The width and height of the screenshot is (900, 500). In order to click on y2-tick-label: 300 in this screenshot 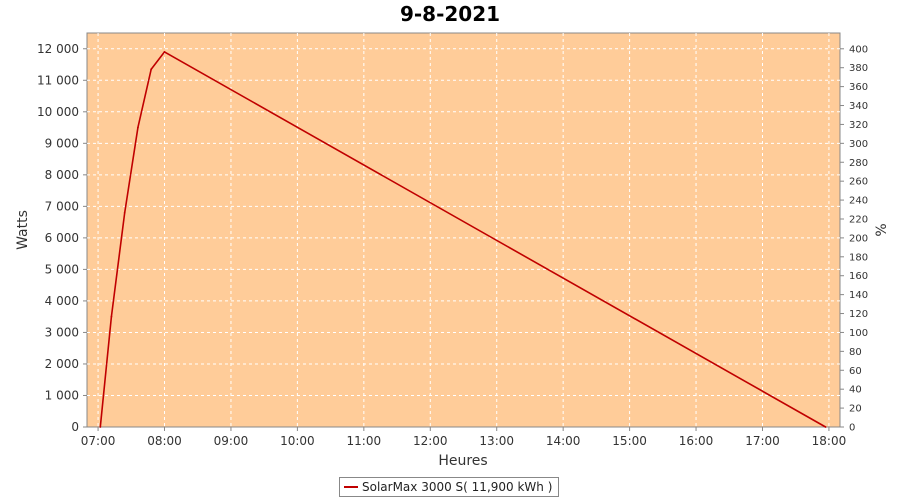, I will do `click(858, 144)`.